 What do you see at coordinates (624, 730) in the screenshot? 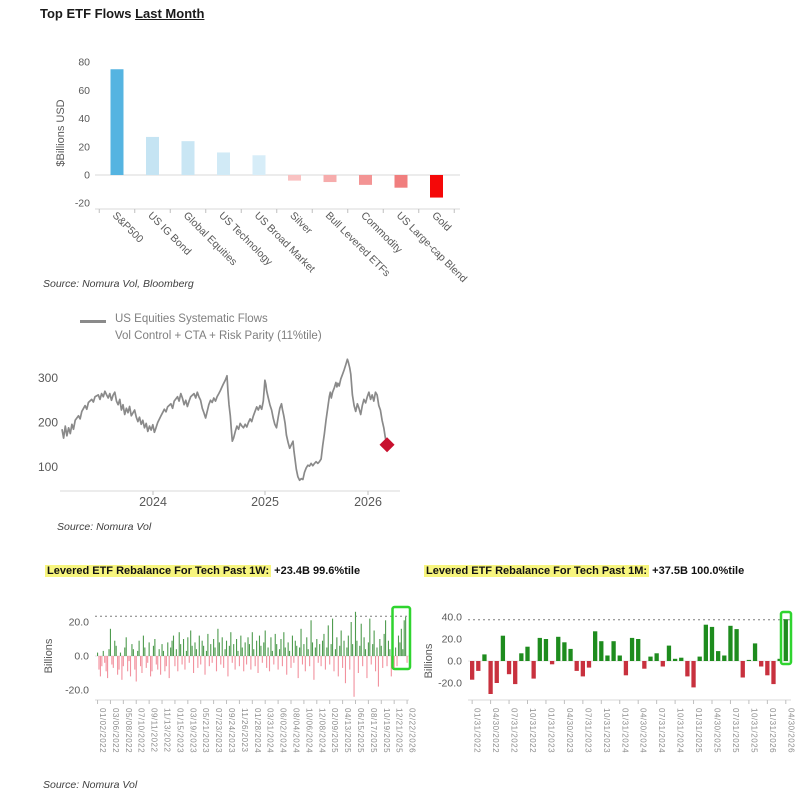
I see `svg-text: 01/31/2024` at bounding box center [624, 730].